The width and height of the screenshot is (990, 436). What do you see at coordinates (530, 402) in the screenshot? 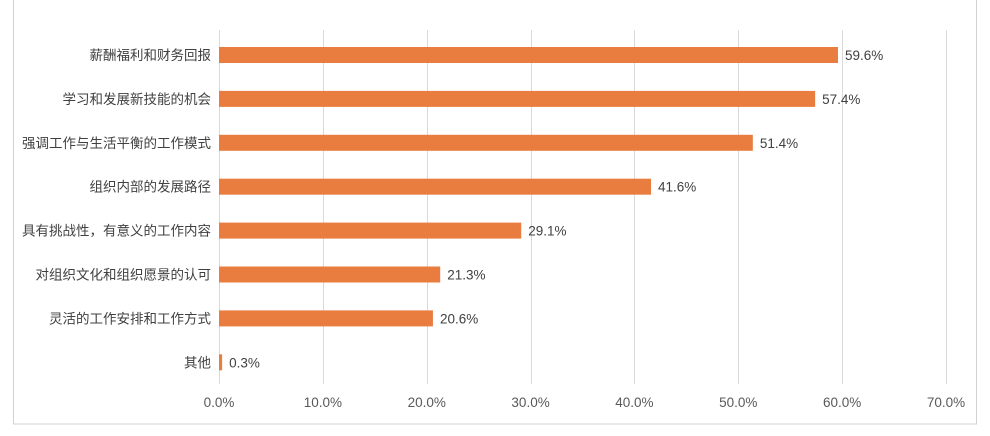
I see `x-tick-label: 30.0%` at bounding box center [530, 402].